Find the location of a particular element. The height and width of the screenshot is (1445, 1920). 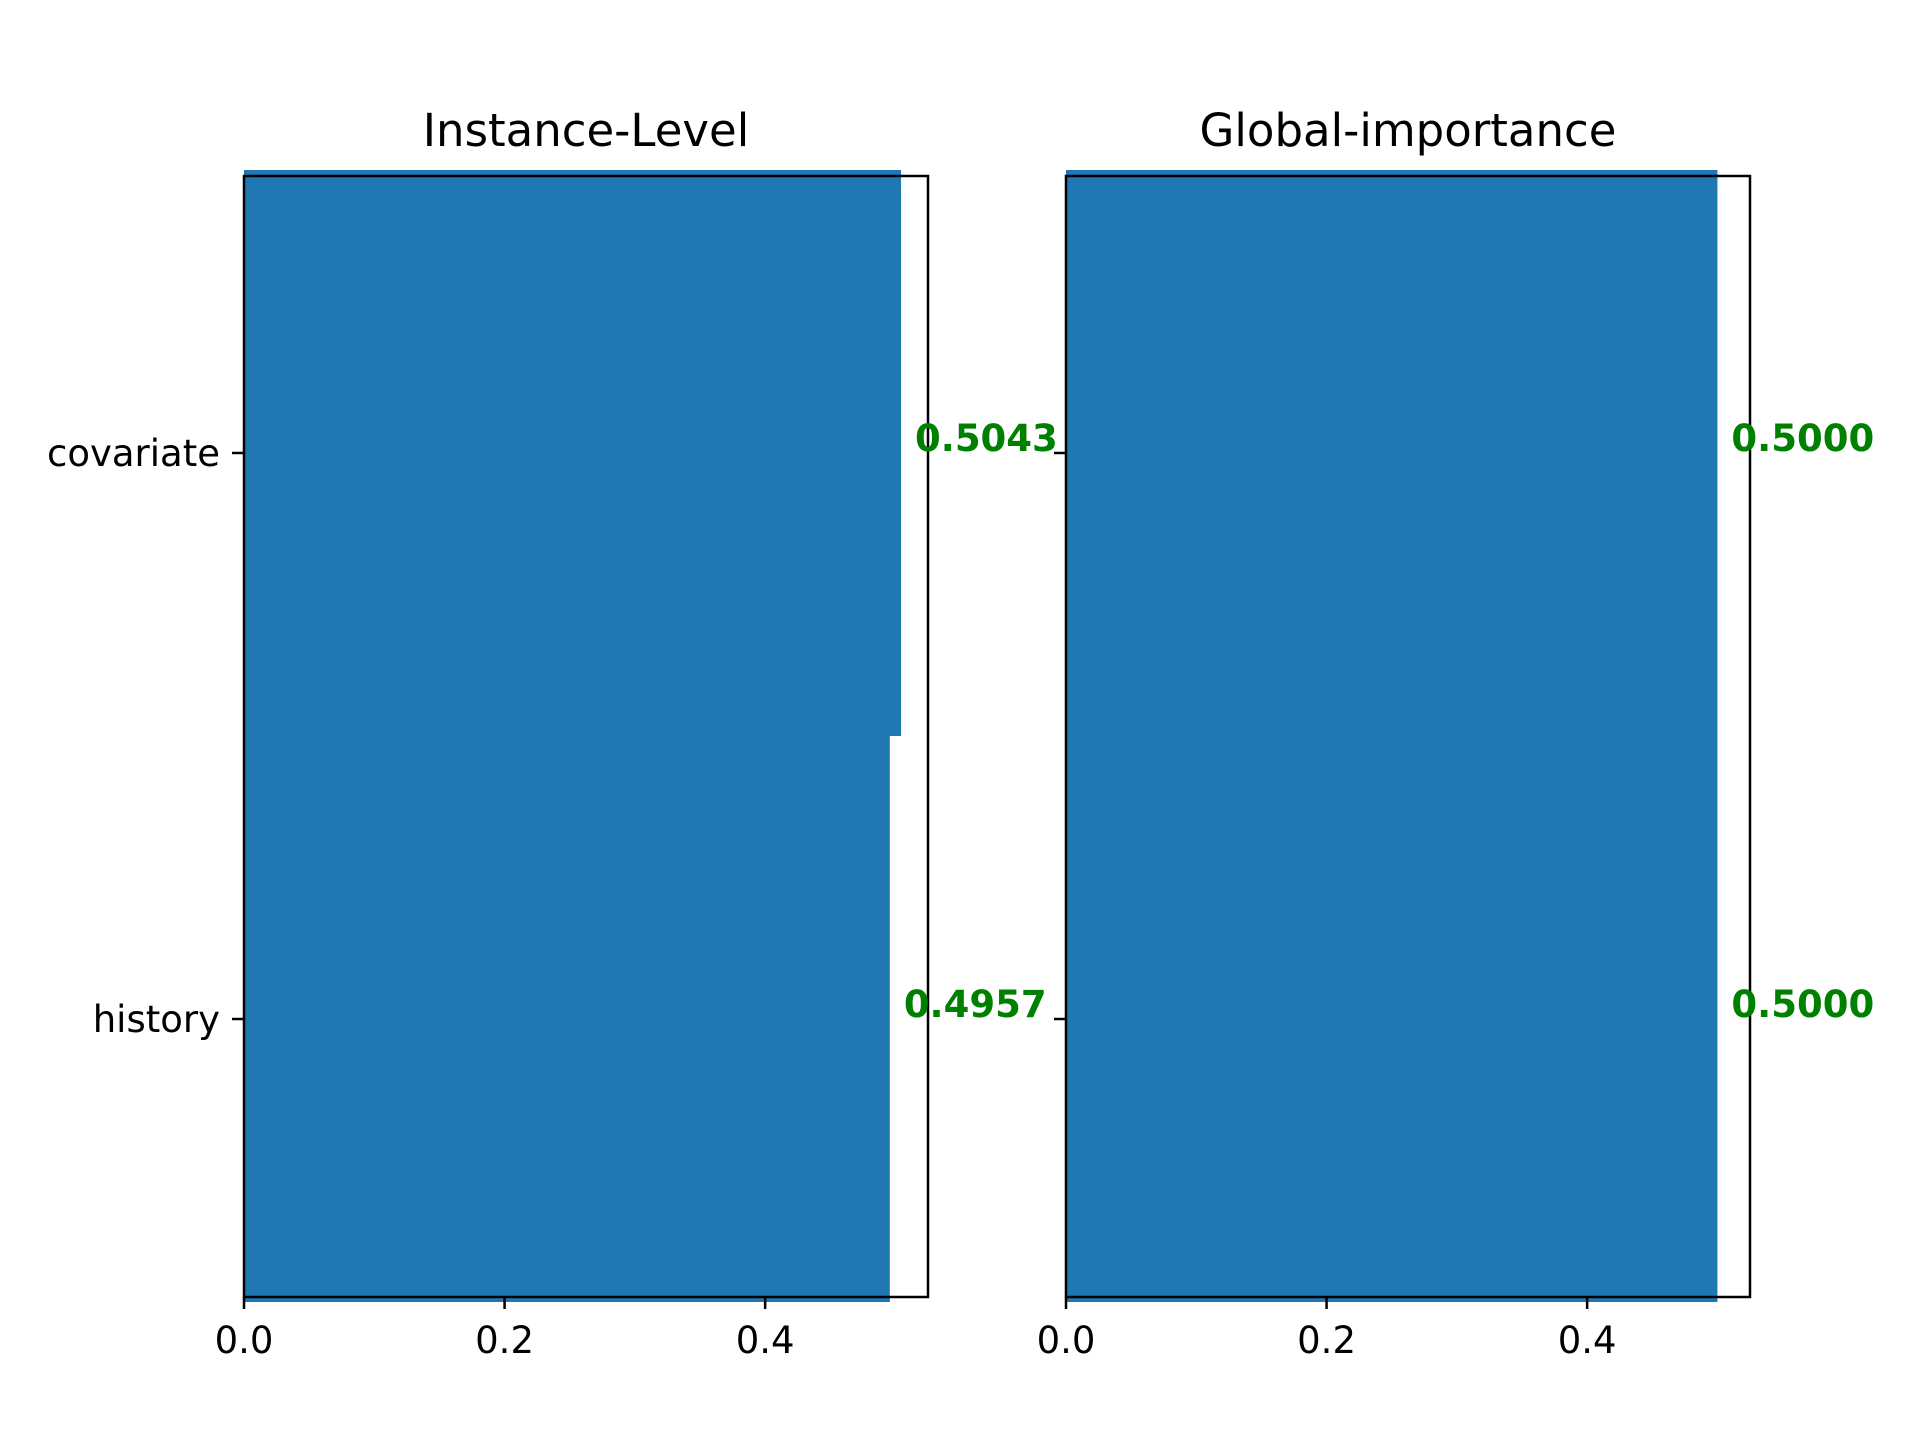

y-tick-label: history is located at coordinates (156, 1019).